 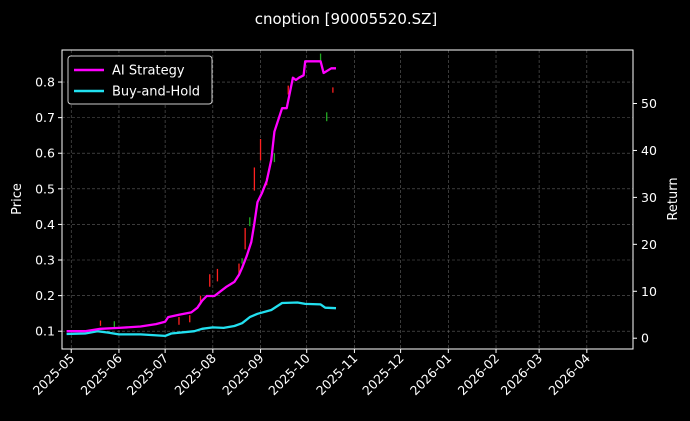 I want to click on right-tick-label: 20, so click(x=649, y=244).